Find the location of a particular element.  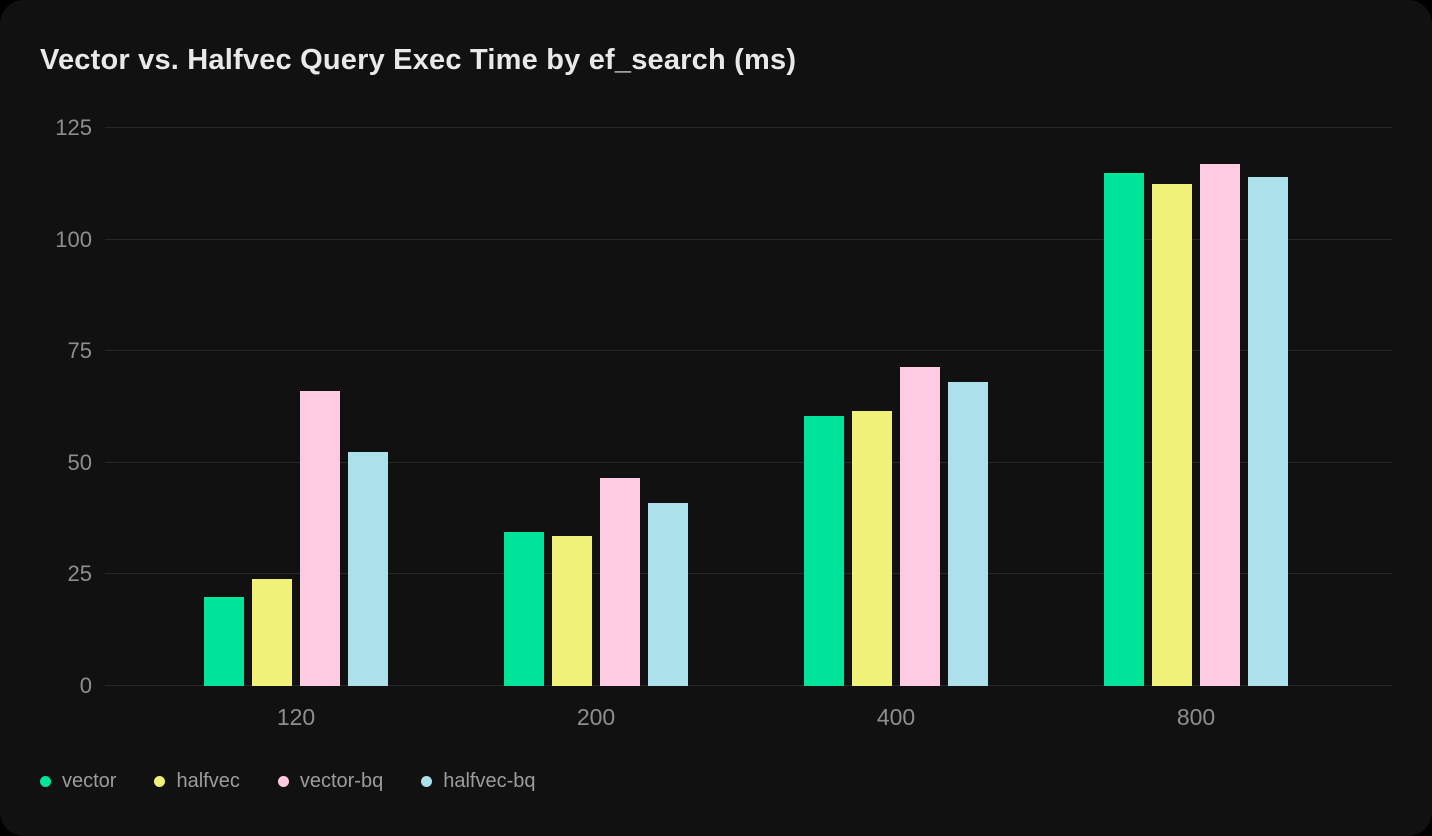

legend-item-vector-bq: vector-bq is located at coordinates (330, 781).